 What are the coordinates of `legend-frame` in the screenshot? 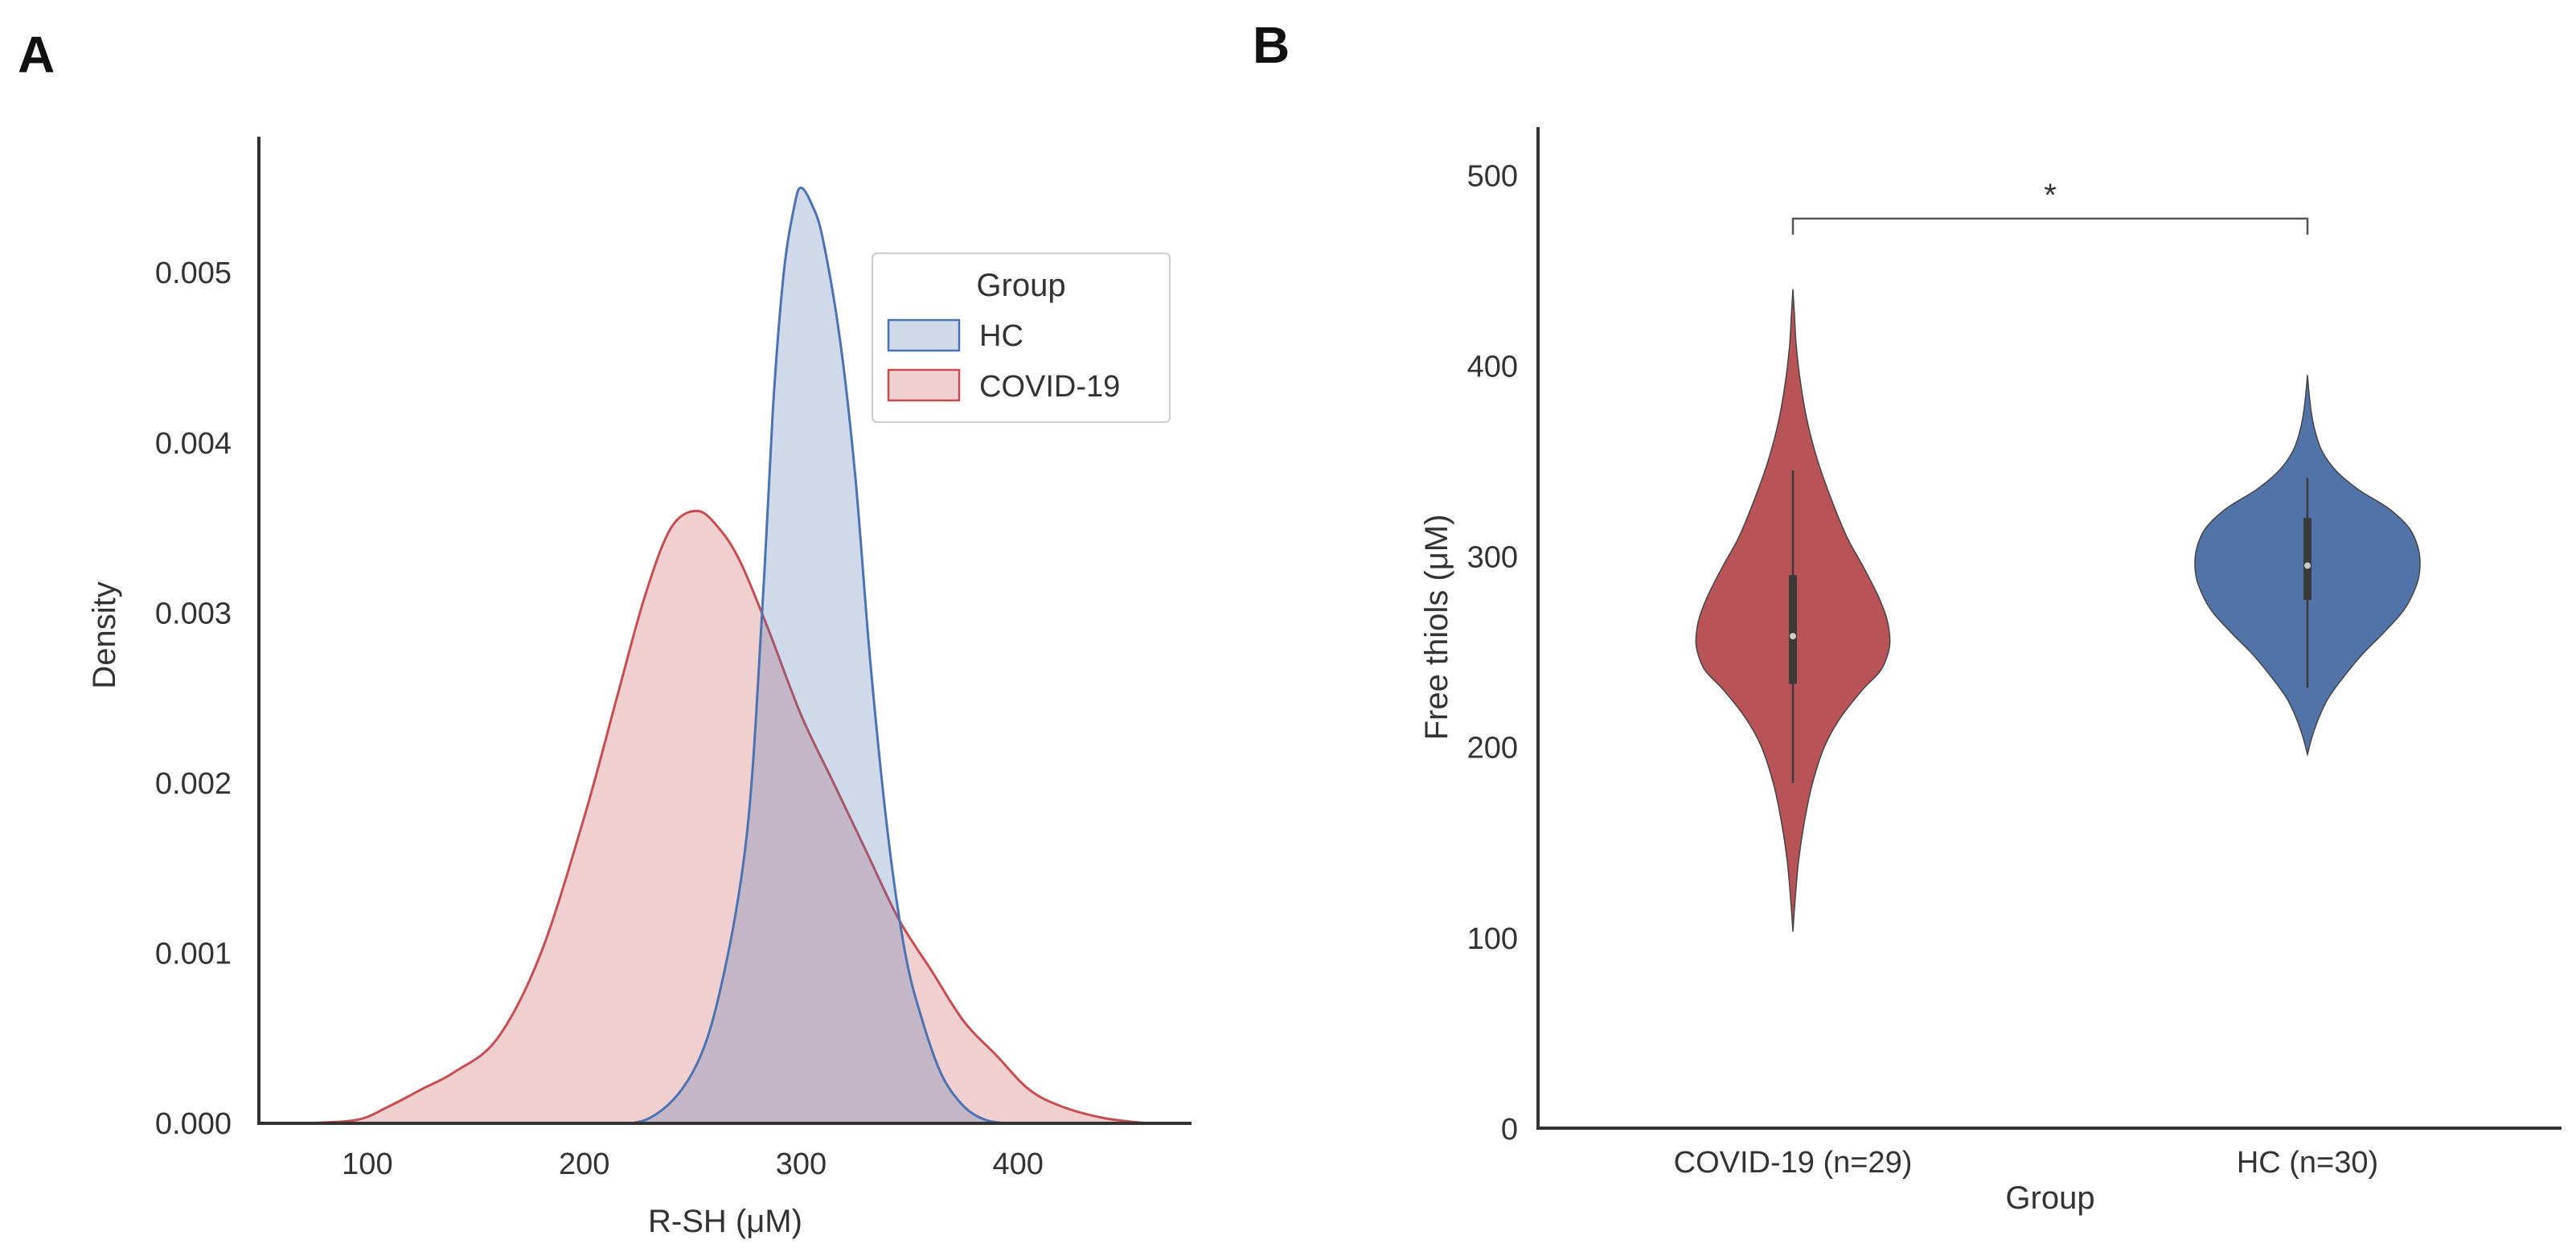 It's located at (1021, 337).